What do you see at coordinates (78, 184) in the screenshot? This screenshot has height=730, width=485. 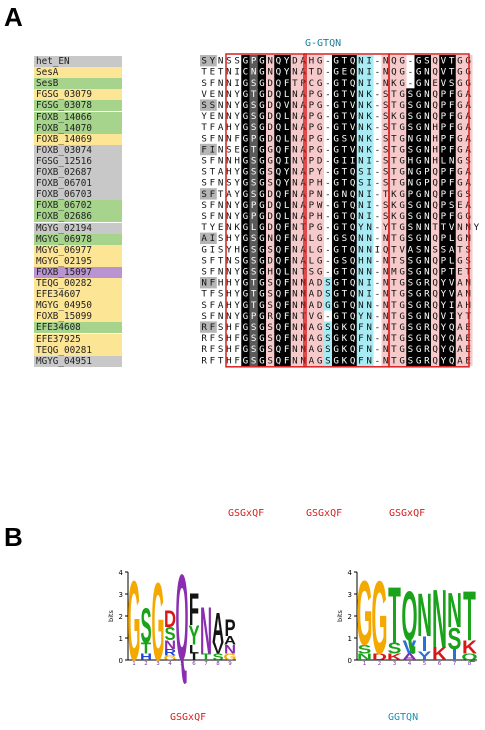 I see `sequence-label: FOXB_06701` at bounding box center [78, 184].